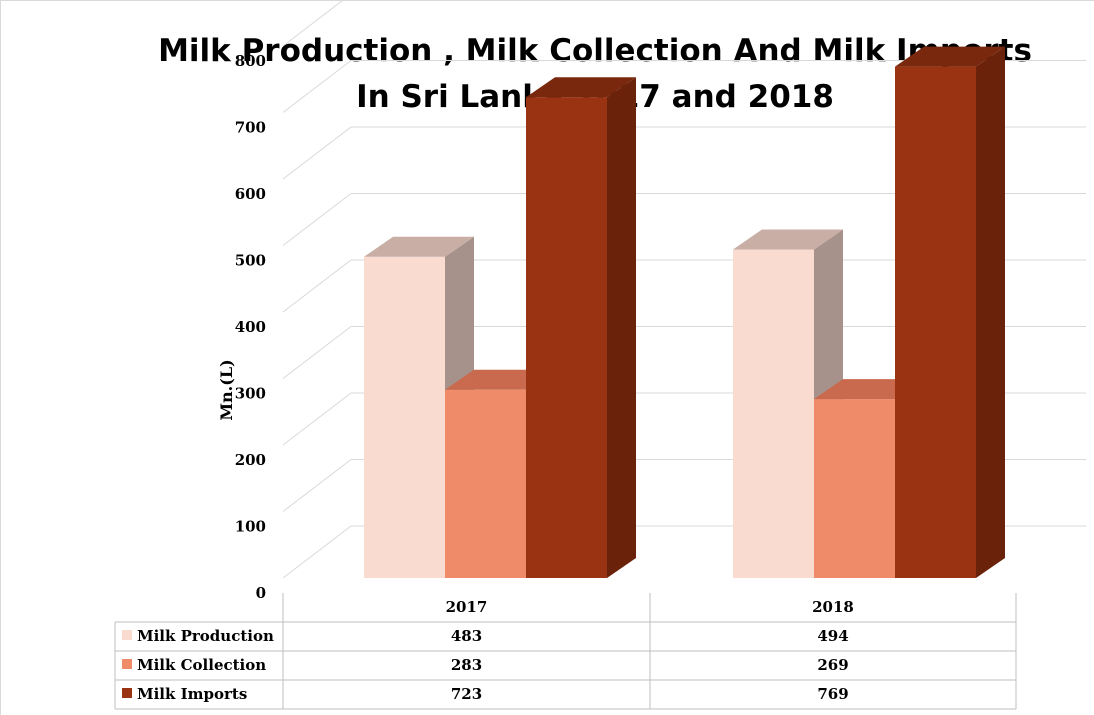 Image resolution: width=1094 pixels, height=715 pixels. What do you see at coordinates (832, 665) in the screenshot?
I see `data-label: 269` at bounding box center [832, 665].